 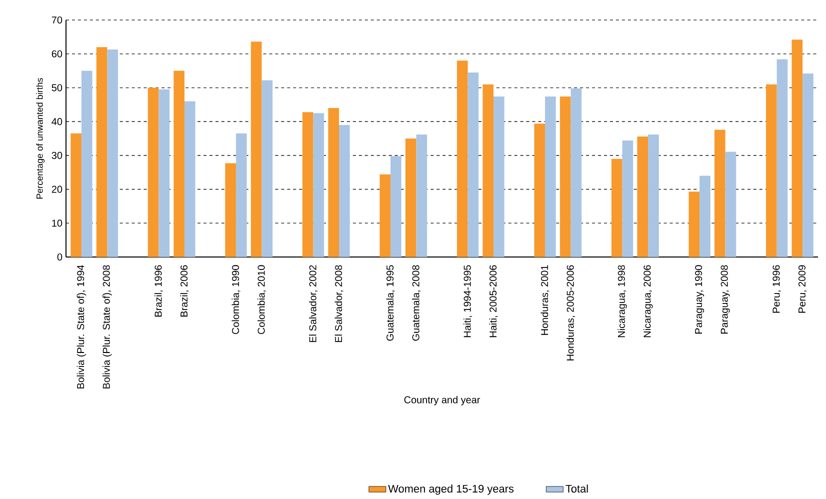 What do you see at coordinates (57, 122) in the screenshot?
I see `y-tick-label: 40` at bounding box center [57, 122].